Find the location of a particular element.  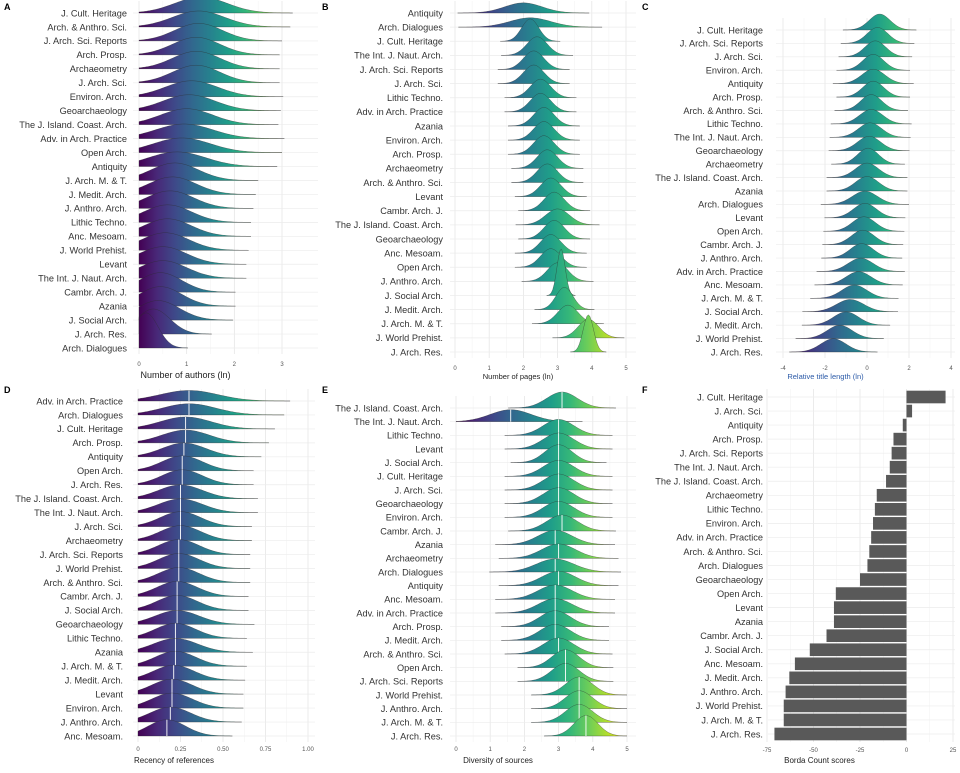

x-tick-label: 2 is located at coordinates (909, 369).